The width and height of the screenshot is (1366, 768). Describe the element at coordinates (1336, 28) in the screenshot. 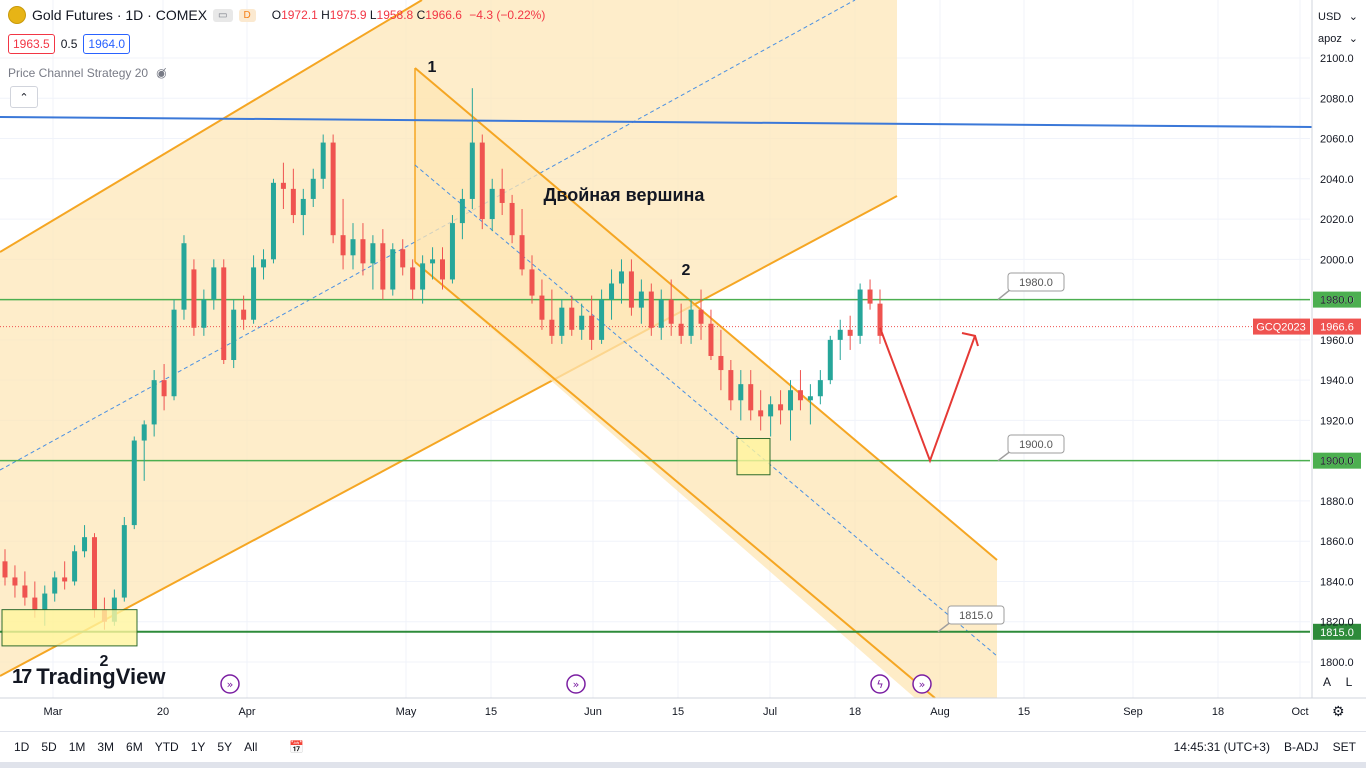

I see `currency-panel: USD ⌄ apoz ⌄` at that location.